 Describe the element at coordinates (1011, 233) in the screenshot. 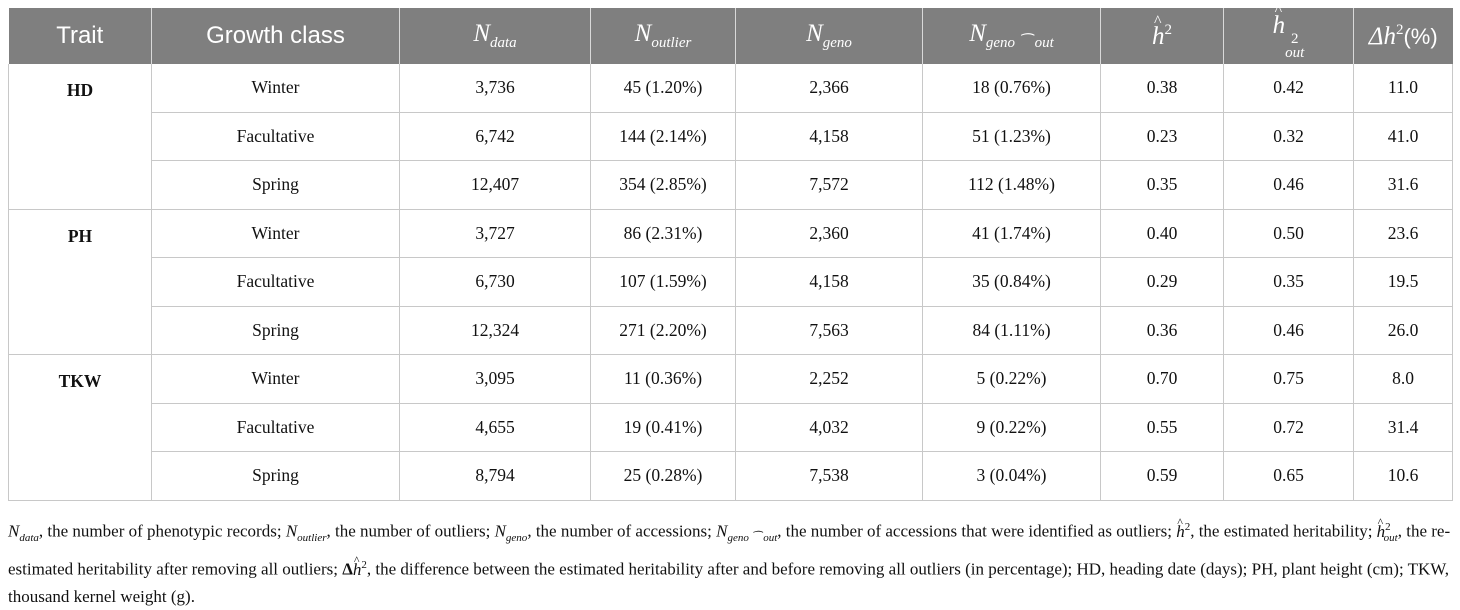

I see `n-geno-out-cell: 41 (1.74%)` at that location.